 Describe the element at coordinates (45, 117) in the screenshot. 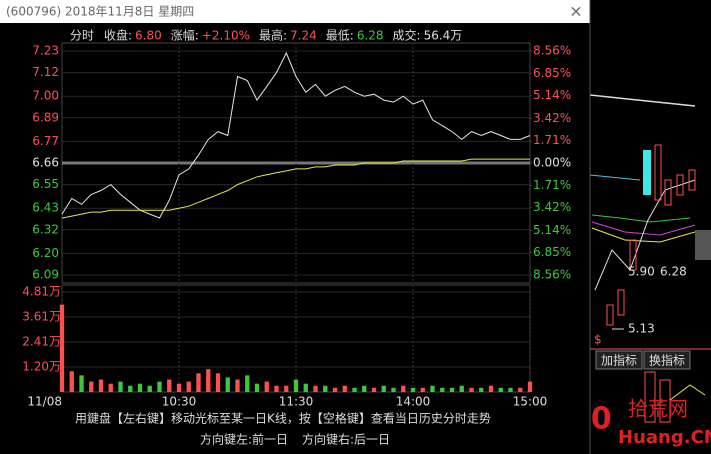

I see `y-tick-label: 6.89` at that location.